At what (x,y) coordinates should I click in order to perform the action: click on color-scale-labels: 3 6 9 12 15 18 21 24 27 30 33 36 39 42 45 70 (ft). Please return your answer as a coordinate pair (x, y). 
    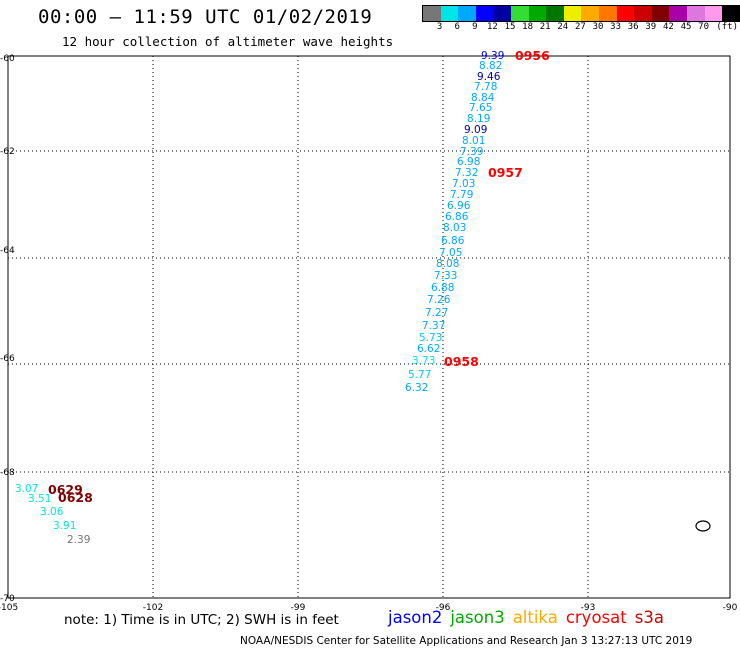
    Looking at the image, I should click on (581, 29).